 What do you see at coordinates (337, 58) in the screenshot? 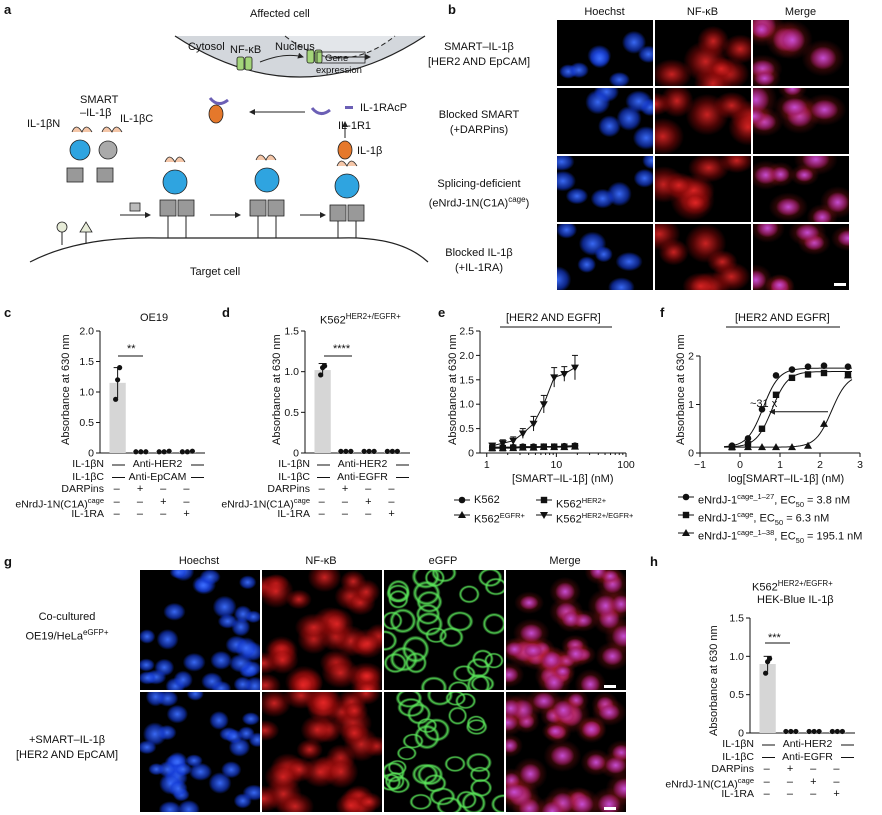
I see `gene-label: Gene` at bounding box center [337, 58].